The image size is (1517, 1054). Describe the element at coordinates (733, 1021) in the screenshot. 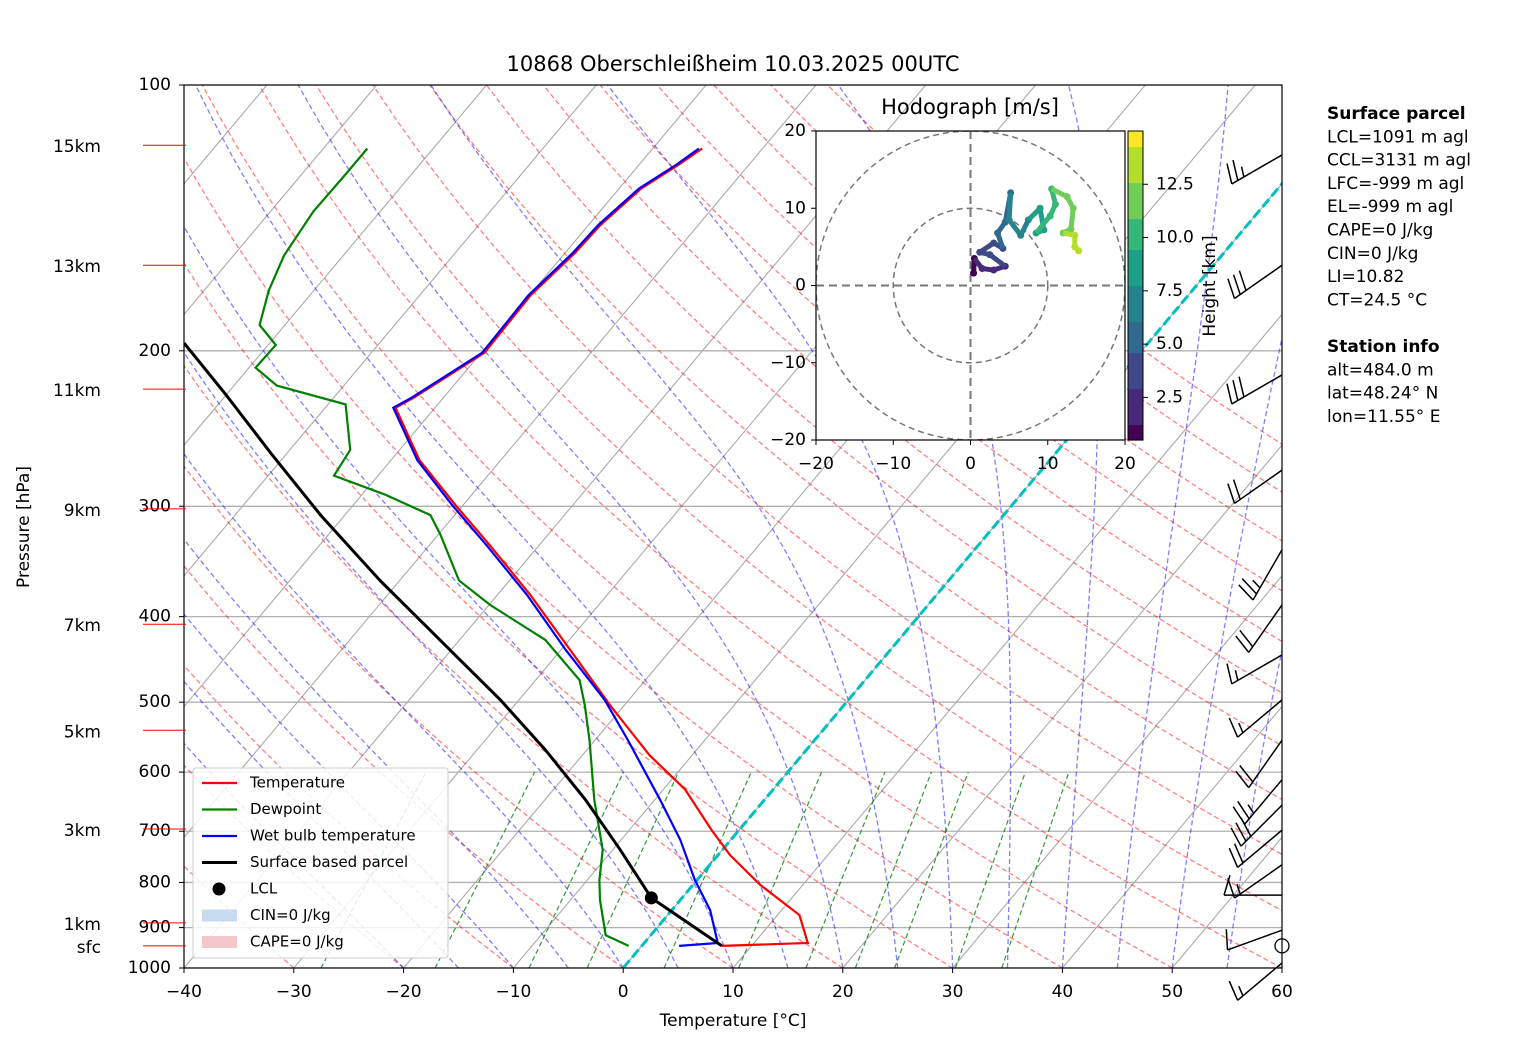

I see `x-axis-label: Temperature [°C]` at that location.